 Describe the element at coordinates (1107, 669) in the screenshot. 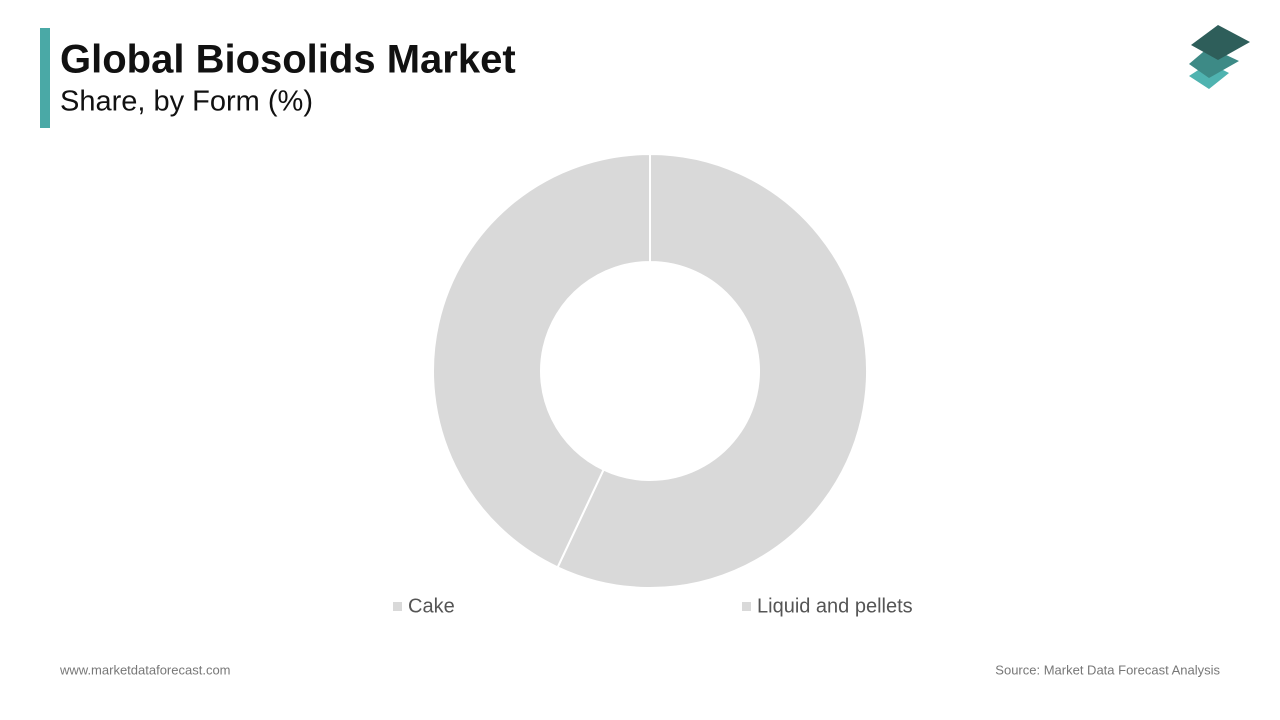

I see `footer-source: Source: Market Data Forecast Analysis` at that location.